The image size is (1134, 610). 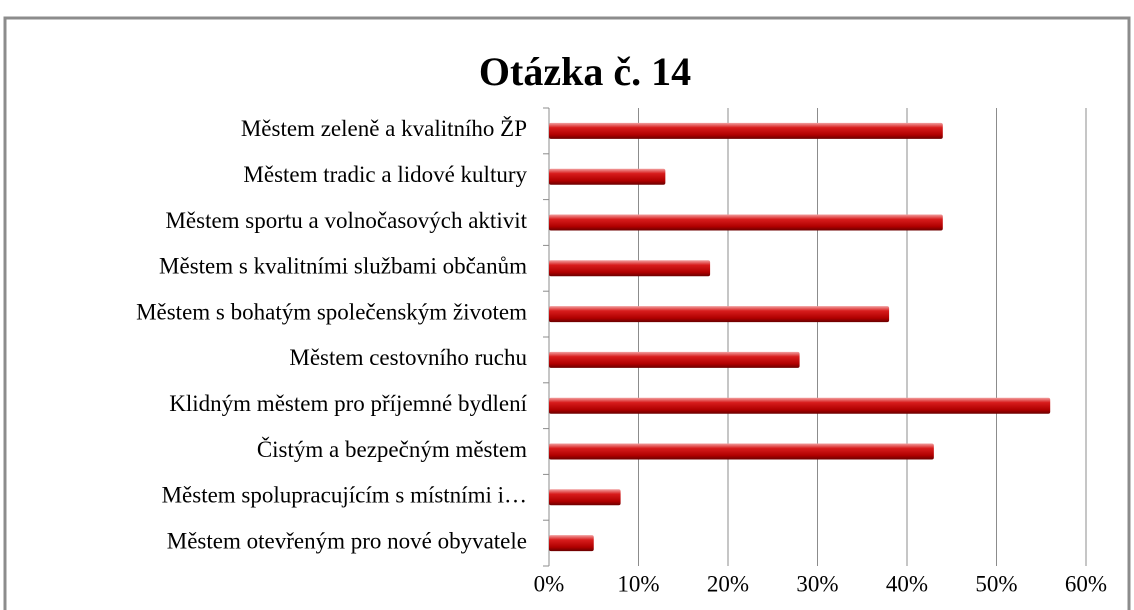 I want to click on y-tick-label: Městem s kvalitními službami občanům, so click(x=343, y=266).